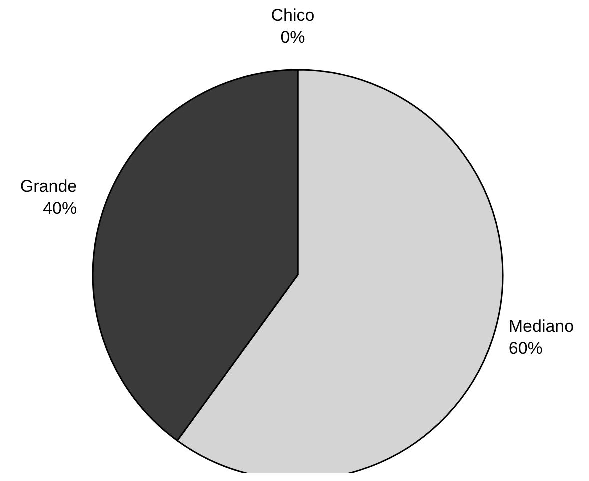  What do you see at coordinates (525, 348) in the screenshot?
I see `data-label: 60%` at bounding box center [525, 348].